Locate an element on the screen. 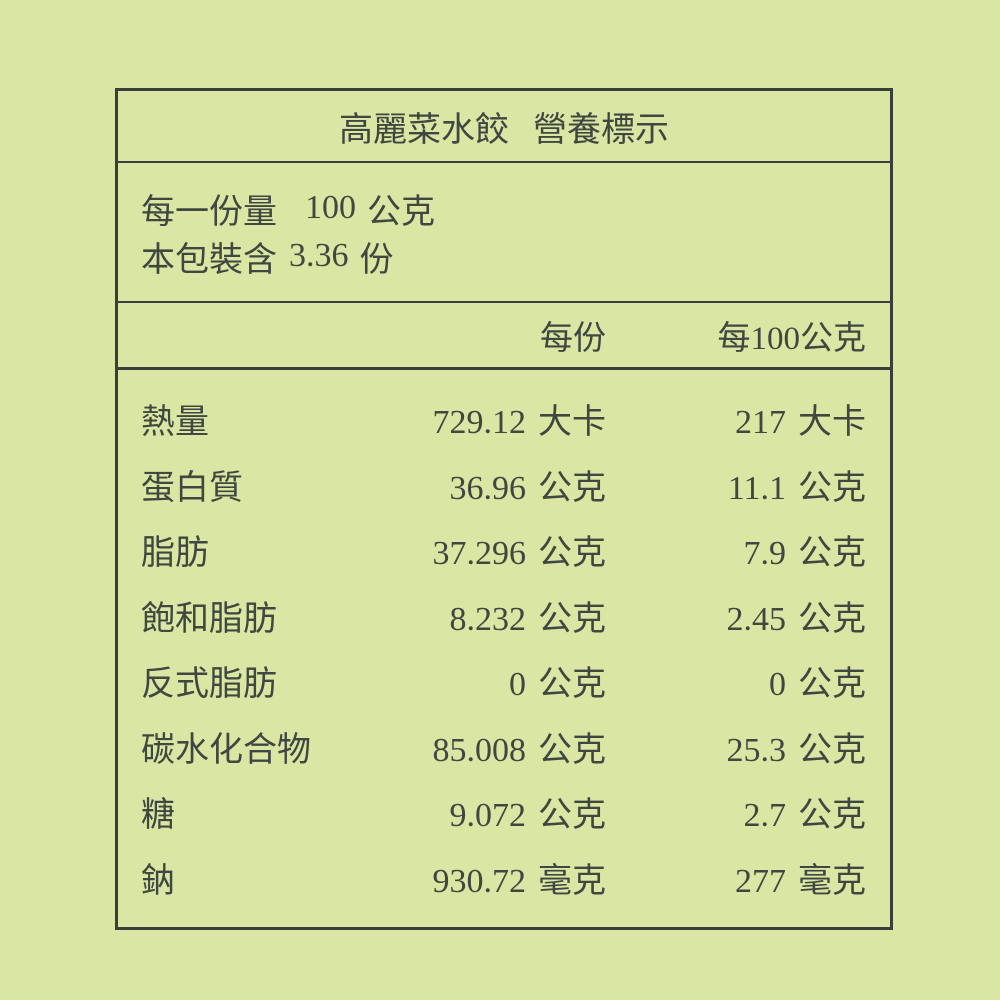  per-100g-unit: 毫克 is located at coordinates (832, 881).